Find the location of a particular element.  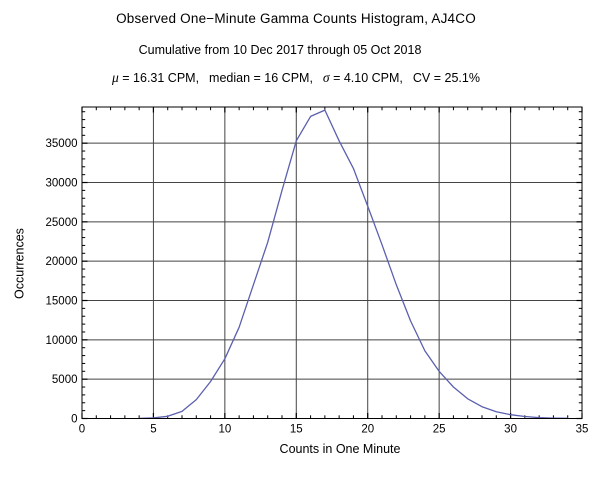

x-tick-label: 5 is located at coordinates (153, 430).